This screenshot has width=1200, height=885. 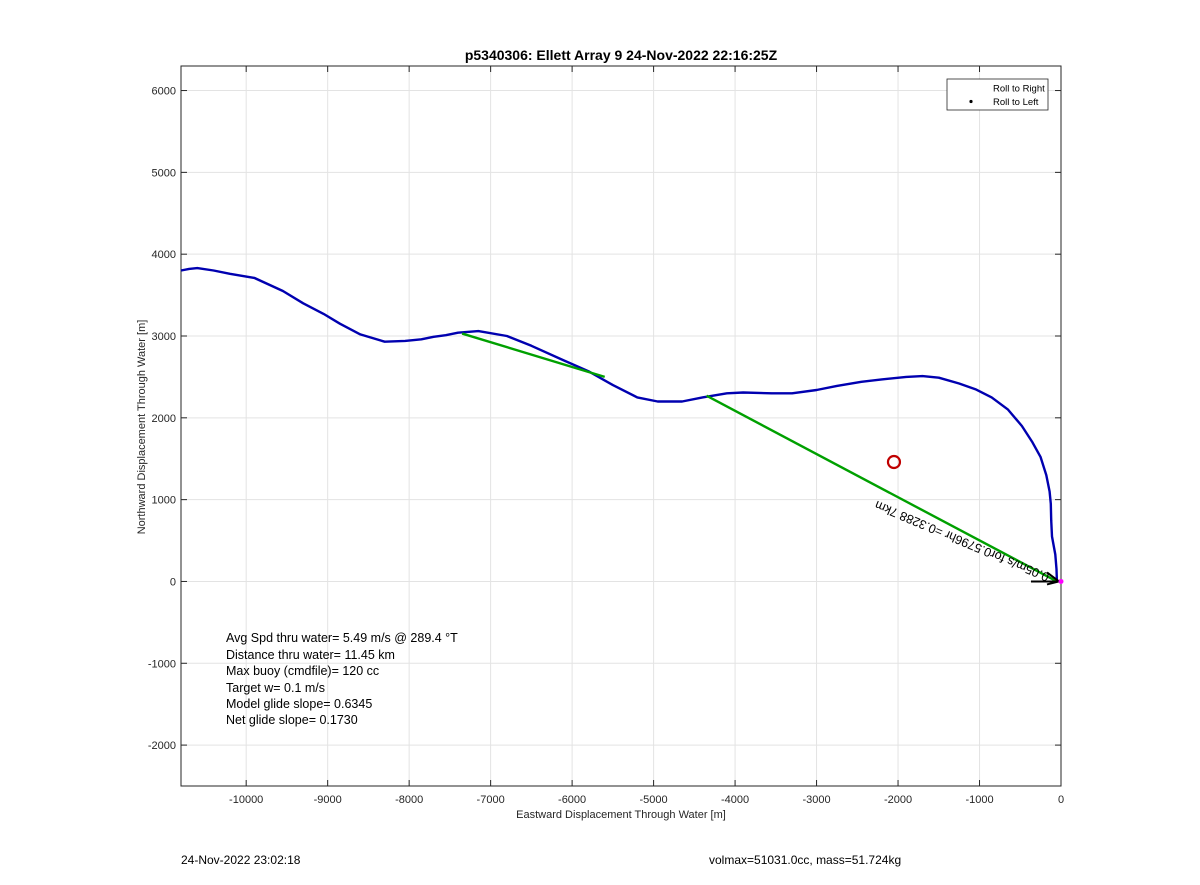 What do you see at coordinates (1053, 583) in the screenshot?
I see `current-arrow-head-lower` at bounding box center [1053, 583].